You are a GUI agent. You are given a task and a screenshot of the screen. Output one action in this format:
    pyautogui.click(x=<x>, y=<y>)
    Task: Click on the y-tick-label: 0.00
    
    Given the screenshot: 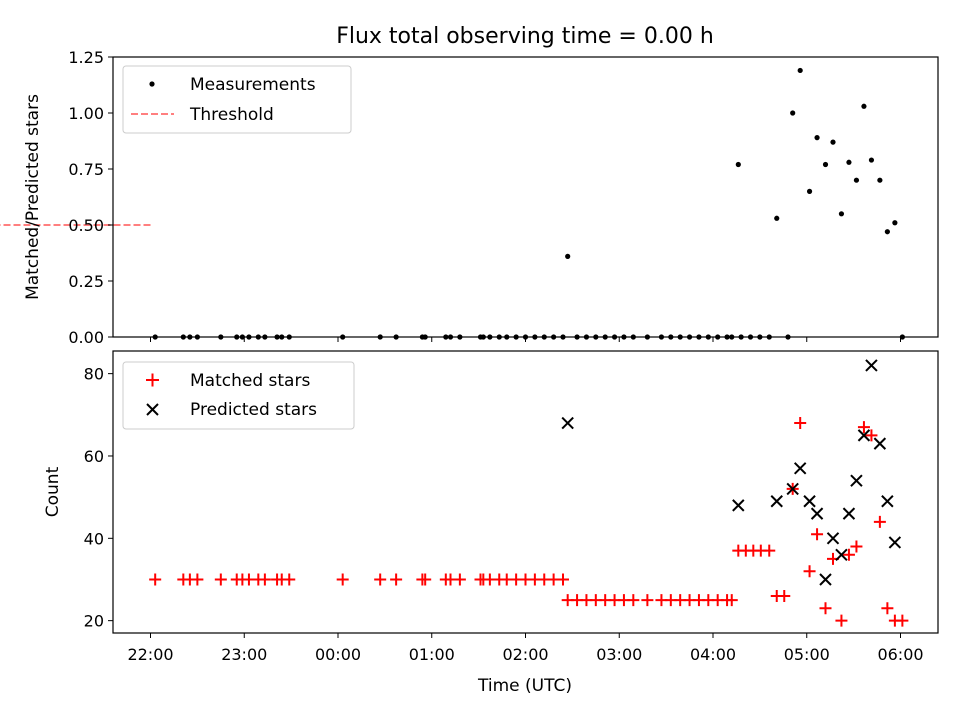 What is the action you would take?
    pyautogui.click(x=86, y=337)
    